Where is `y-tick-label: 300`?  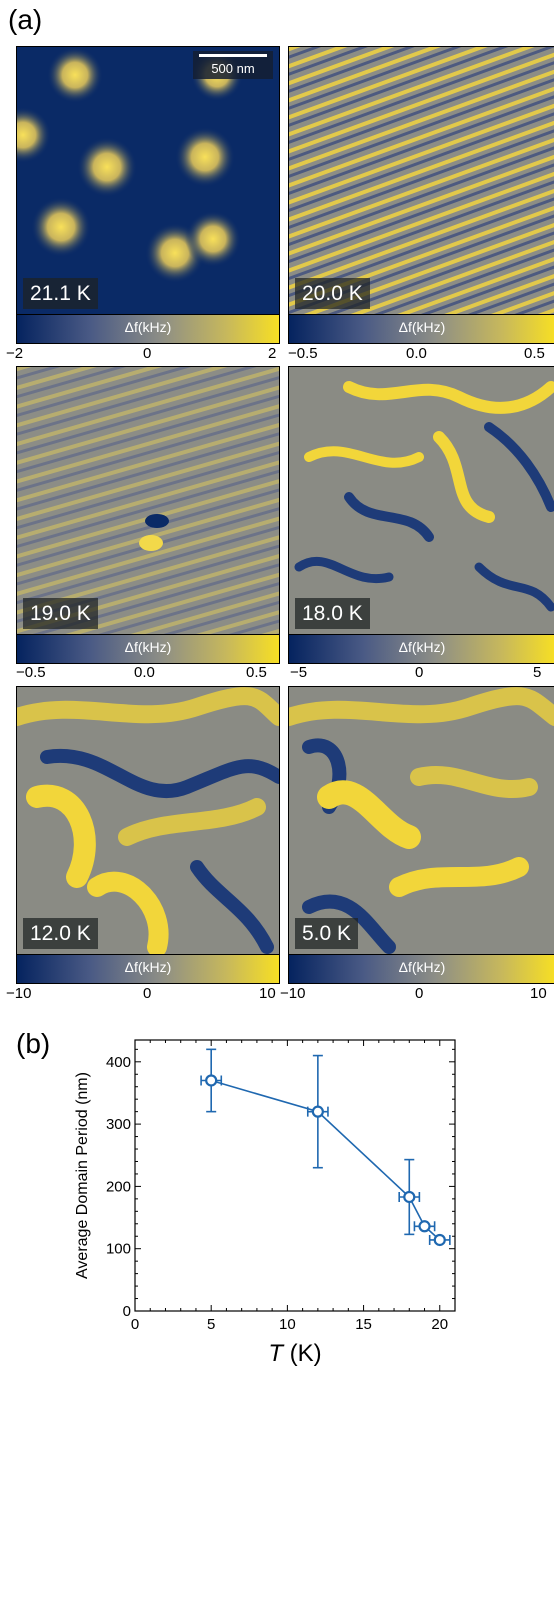
y-tick-label: 300 is located at coordinates (118, 1124).